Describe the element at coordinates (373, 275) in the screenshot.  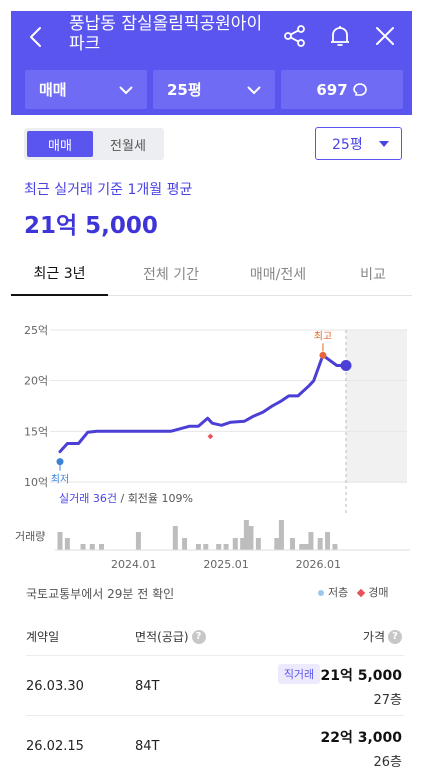
I see `tab-compare: 비교` at that location.